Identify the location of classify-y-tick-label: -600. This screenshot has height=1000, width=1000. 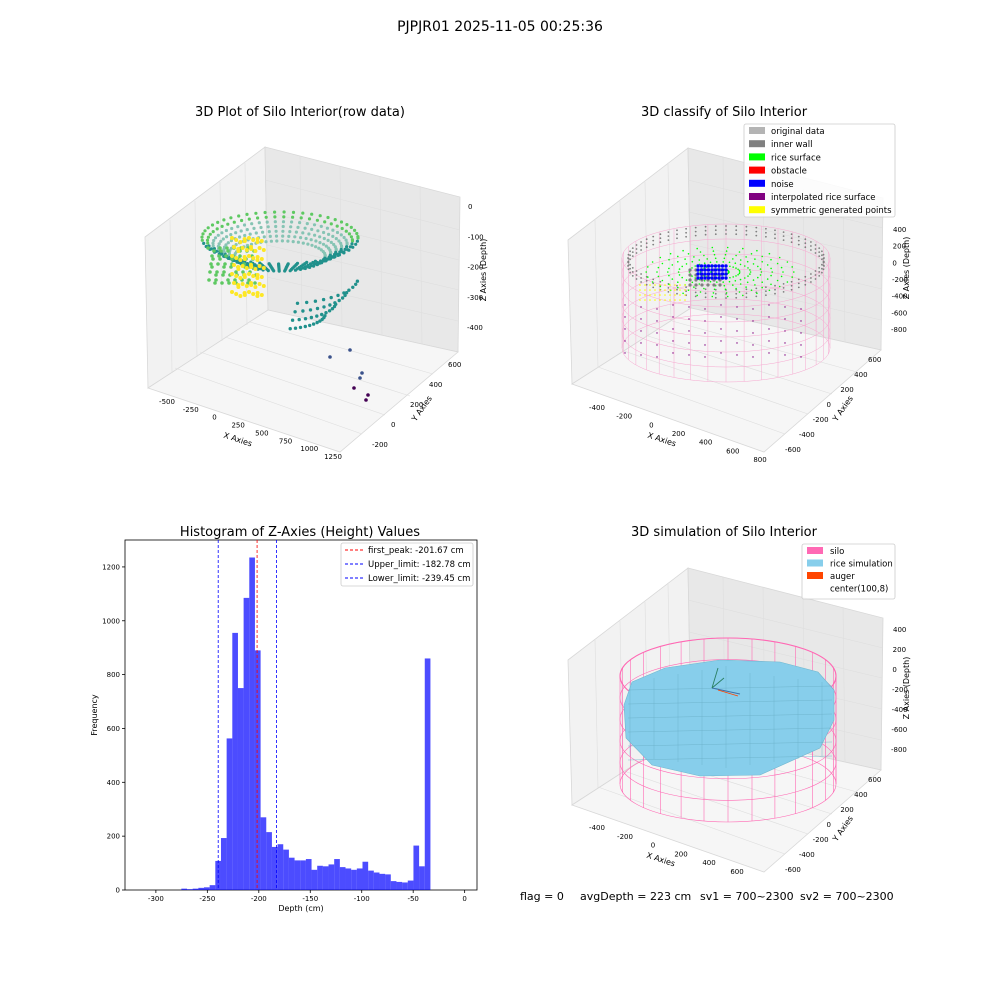
(793, 450).